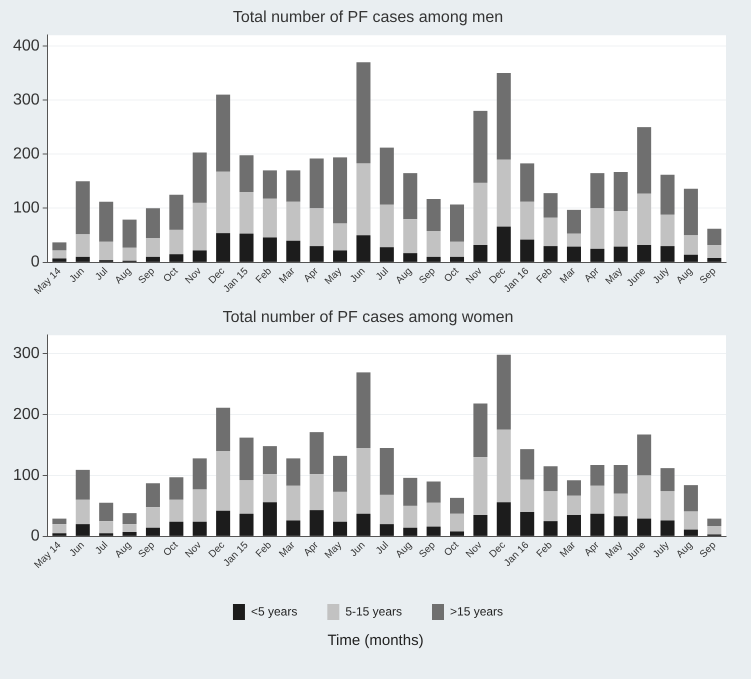 The height and width of the screenshot is (679, 751). What do you see at coordinates (287, 275) in the screenshot?
I see `x-tick-label: Mar` at bounding box center [287, 275].